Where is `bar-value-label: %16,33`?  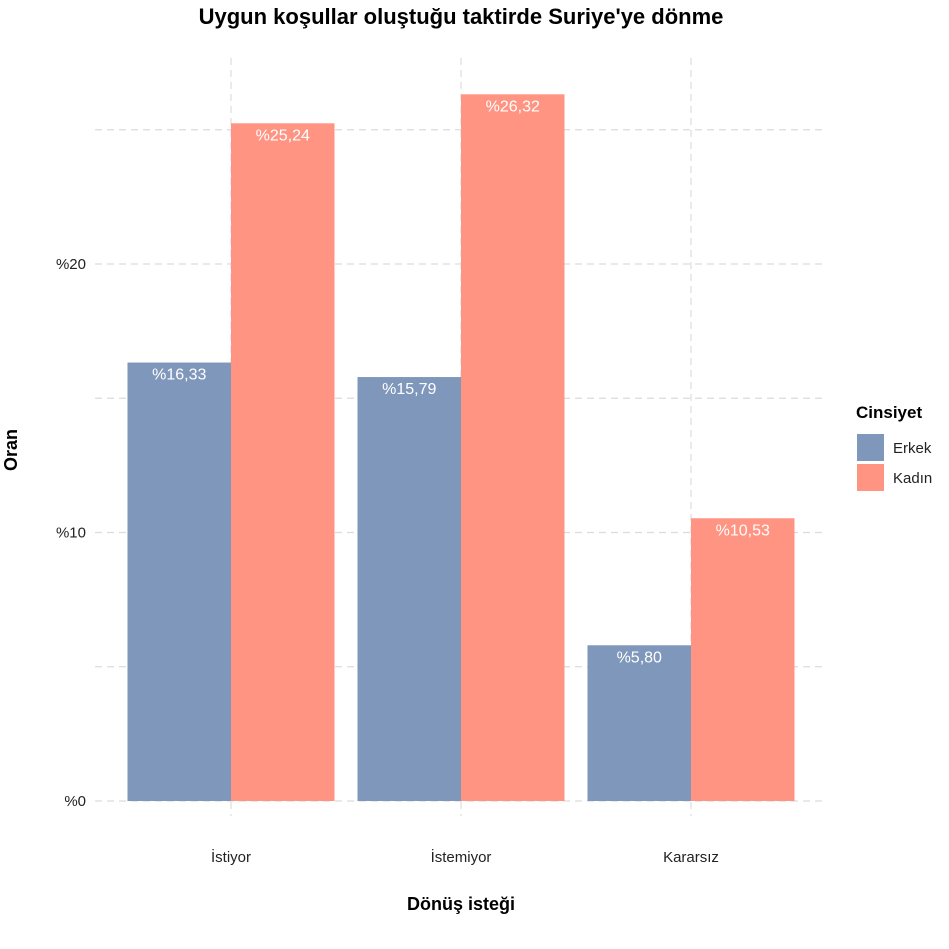 bar-value-label: %16,33 is located at coordinates (179, 375).